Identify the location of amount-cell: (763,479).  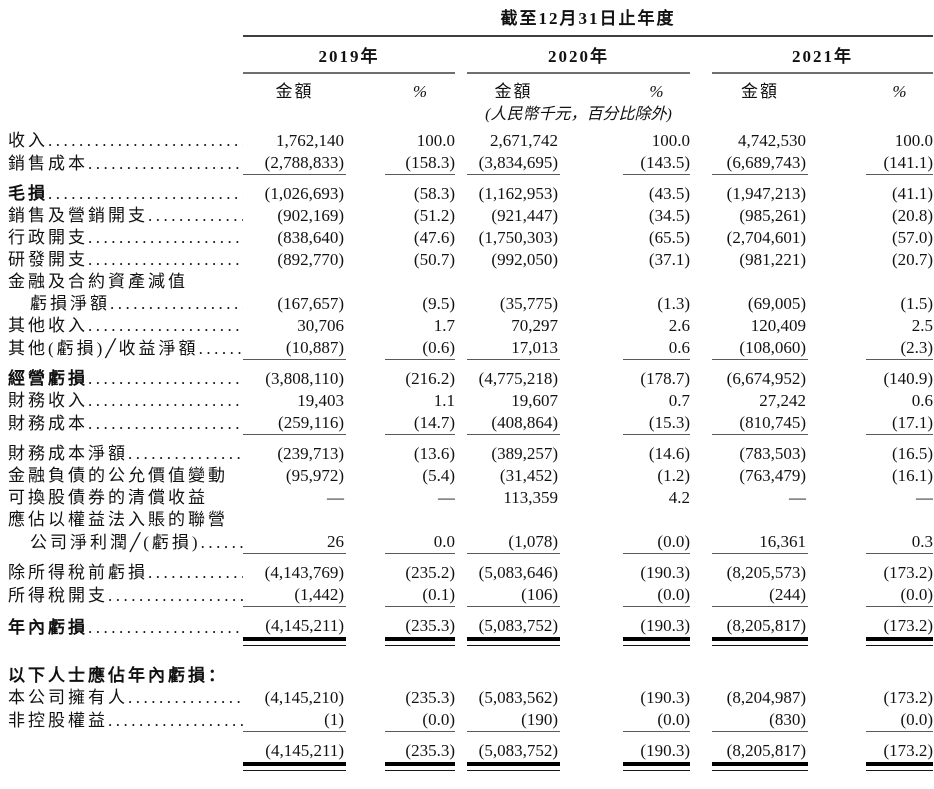
(772, 475).